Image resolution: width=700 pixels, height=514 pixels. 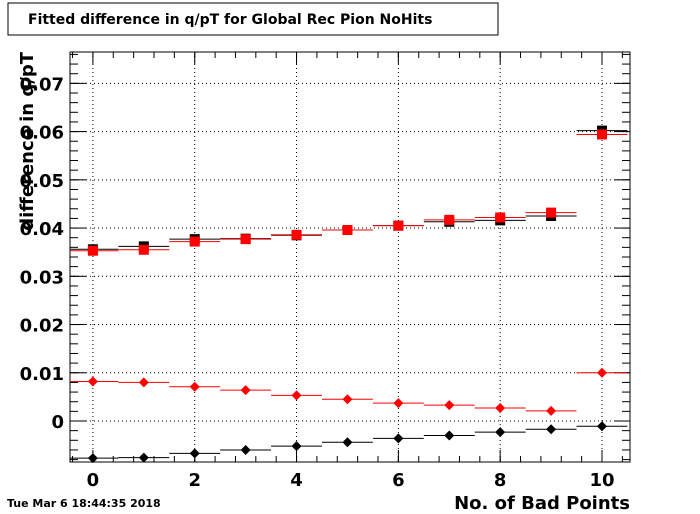 What do you see at coordinates (93, 480) in the screenshot?
I see `x-tick-label: 0` at bounding box center [93, 480].